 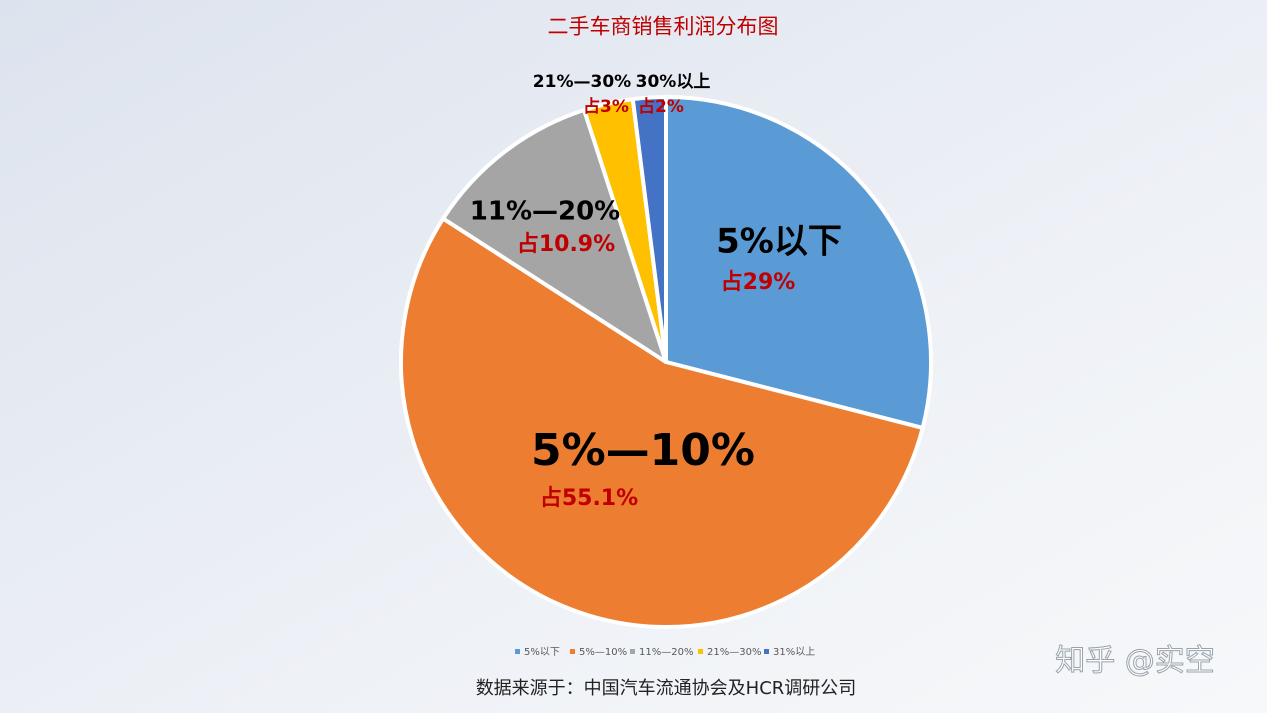 What do you see at coordinates (643, 450) in the screenshot?
I see `slice-label: 5%—10%` at bounding box center [643, 450].